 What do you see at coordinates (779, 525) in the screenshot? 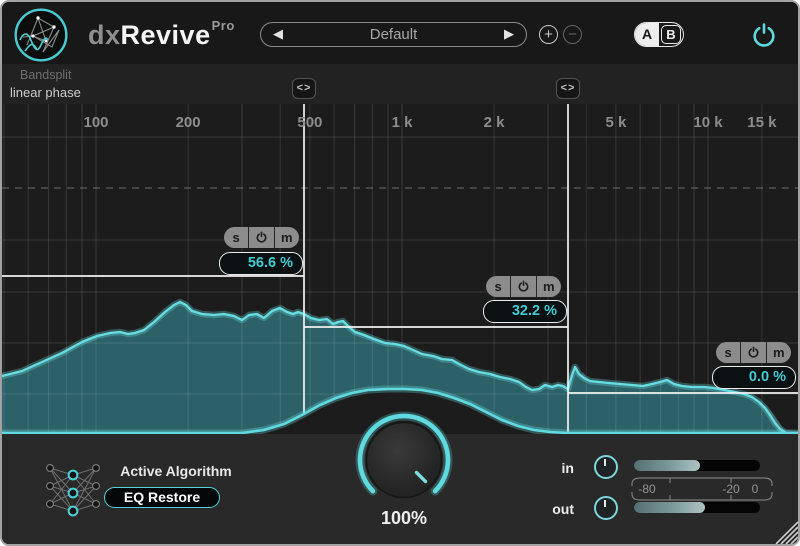
I see `resize-grip` at bounding box center [779, 525].